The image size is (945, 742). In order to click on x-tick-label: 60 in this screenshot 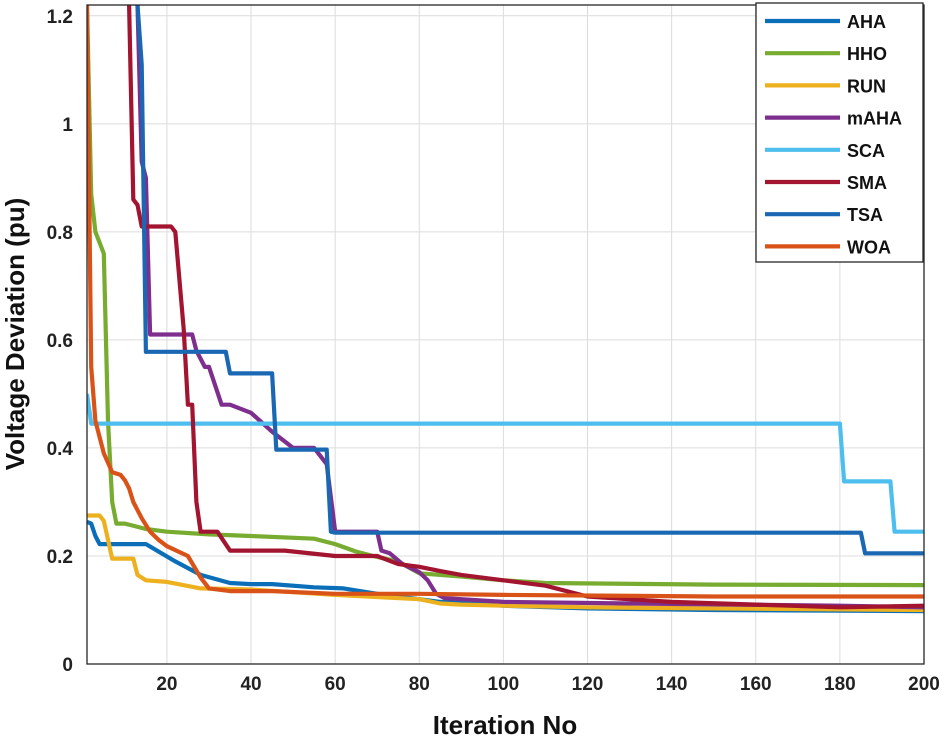, I will do `click(335, 684)`.